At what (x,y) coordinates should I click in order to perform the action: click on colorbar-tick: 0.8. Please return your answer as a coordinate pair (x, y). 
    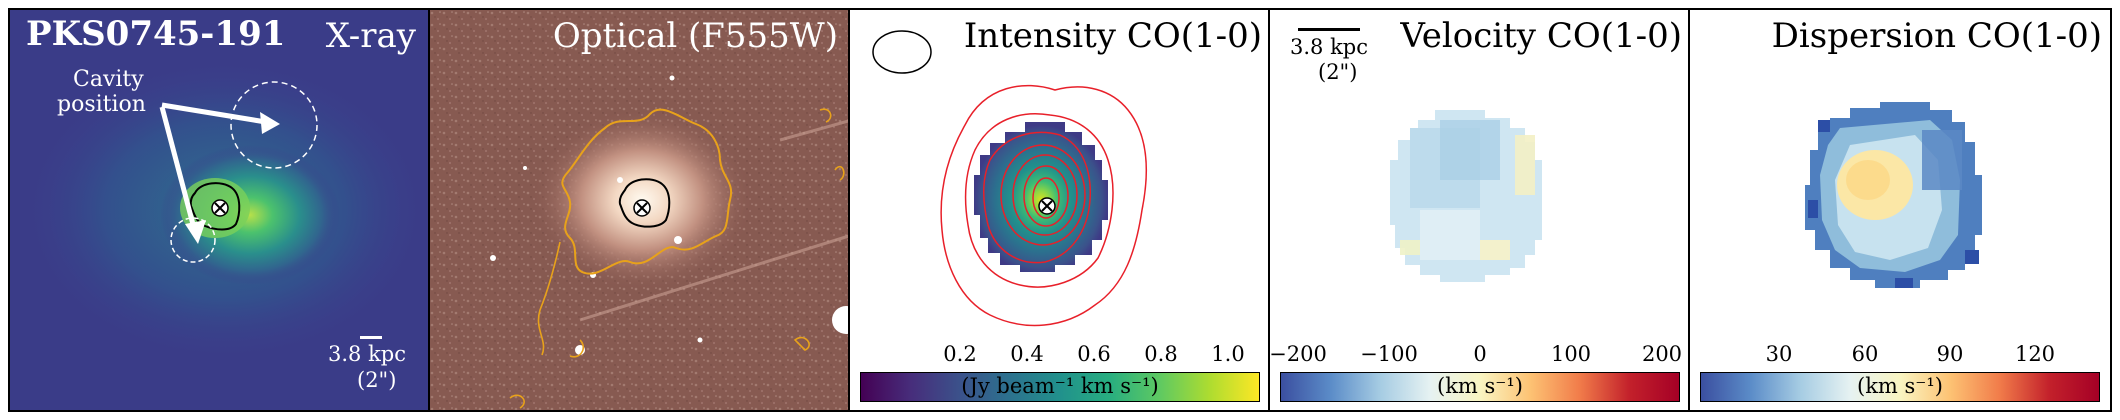
    Looking at the image, I should click on (1161, 354).